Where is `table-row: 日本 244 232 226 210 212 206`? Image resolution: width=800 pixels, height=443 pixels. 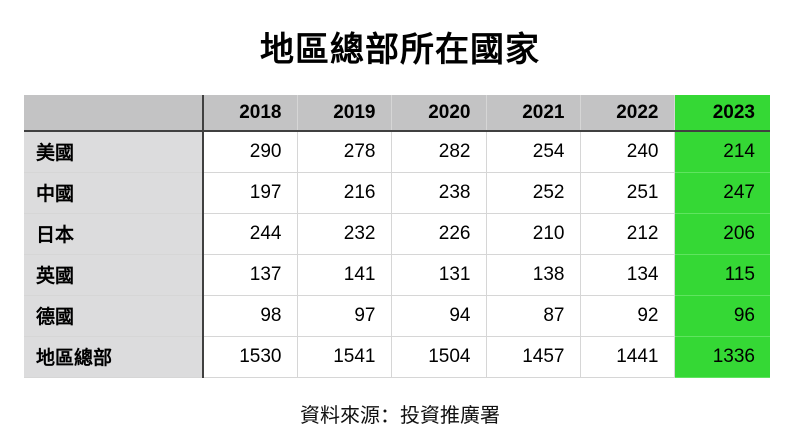 table-row: 日本 244 232 226 210 212 206 is located at coordinates (397, 234).